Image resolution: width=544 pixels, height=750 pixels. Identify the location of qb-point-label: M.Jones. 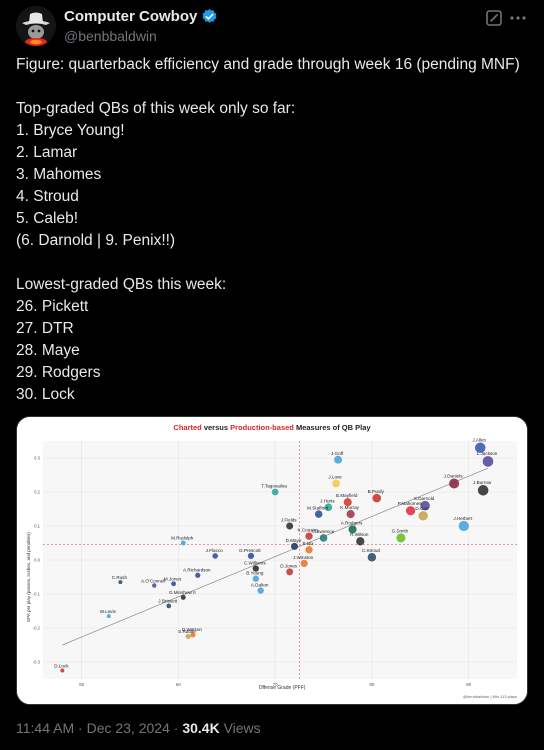
(173, 578).